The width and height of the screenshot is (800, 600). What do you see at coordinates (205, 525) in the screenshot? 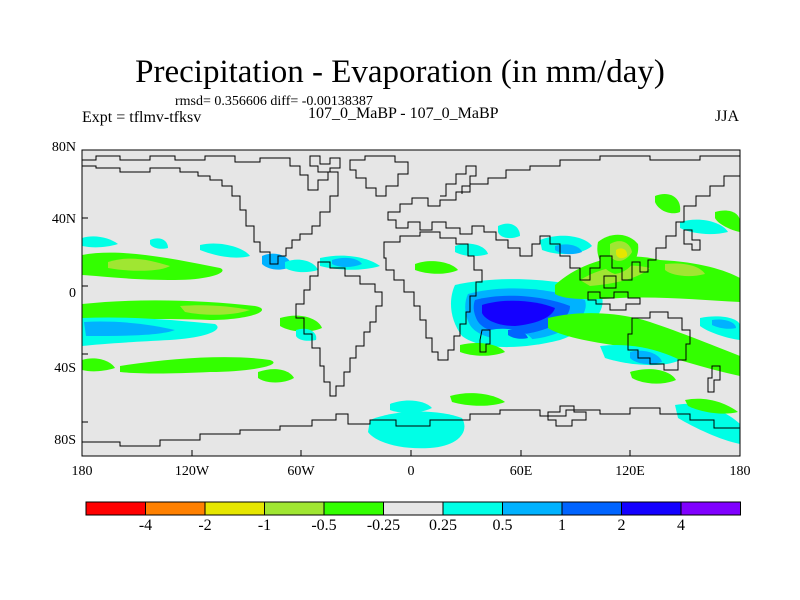
I see `colorbar-label: -2` at bounding box center [205, 525].